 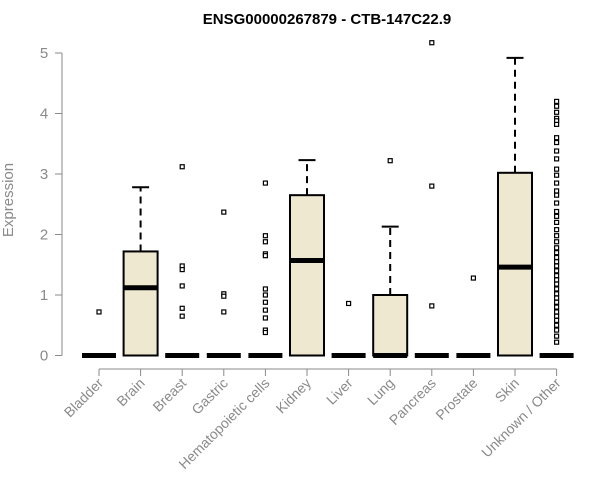 What do you see at coordinates (390, 258) in the screenshot?
I see `box-lung` at bounding box center [390, 258].